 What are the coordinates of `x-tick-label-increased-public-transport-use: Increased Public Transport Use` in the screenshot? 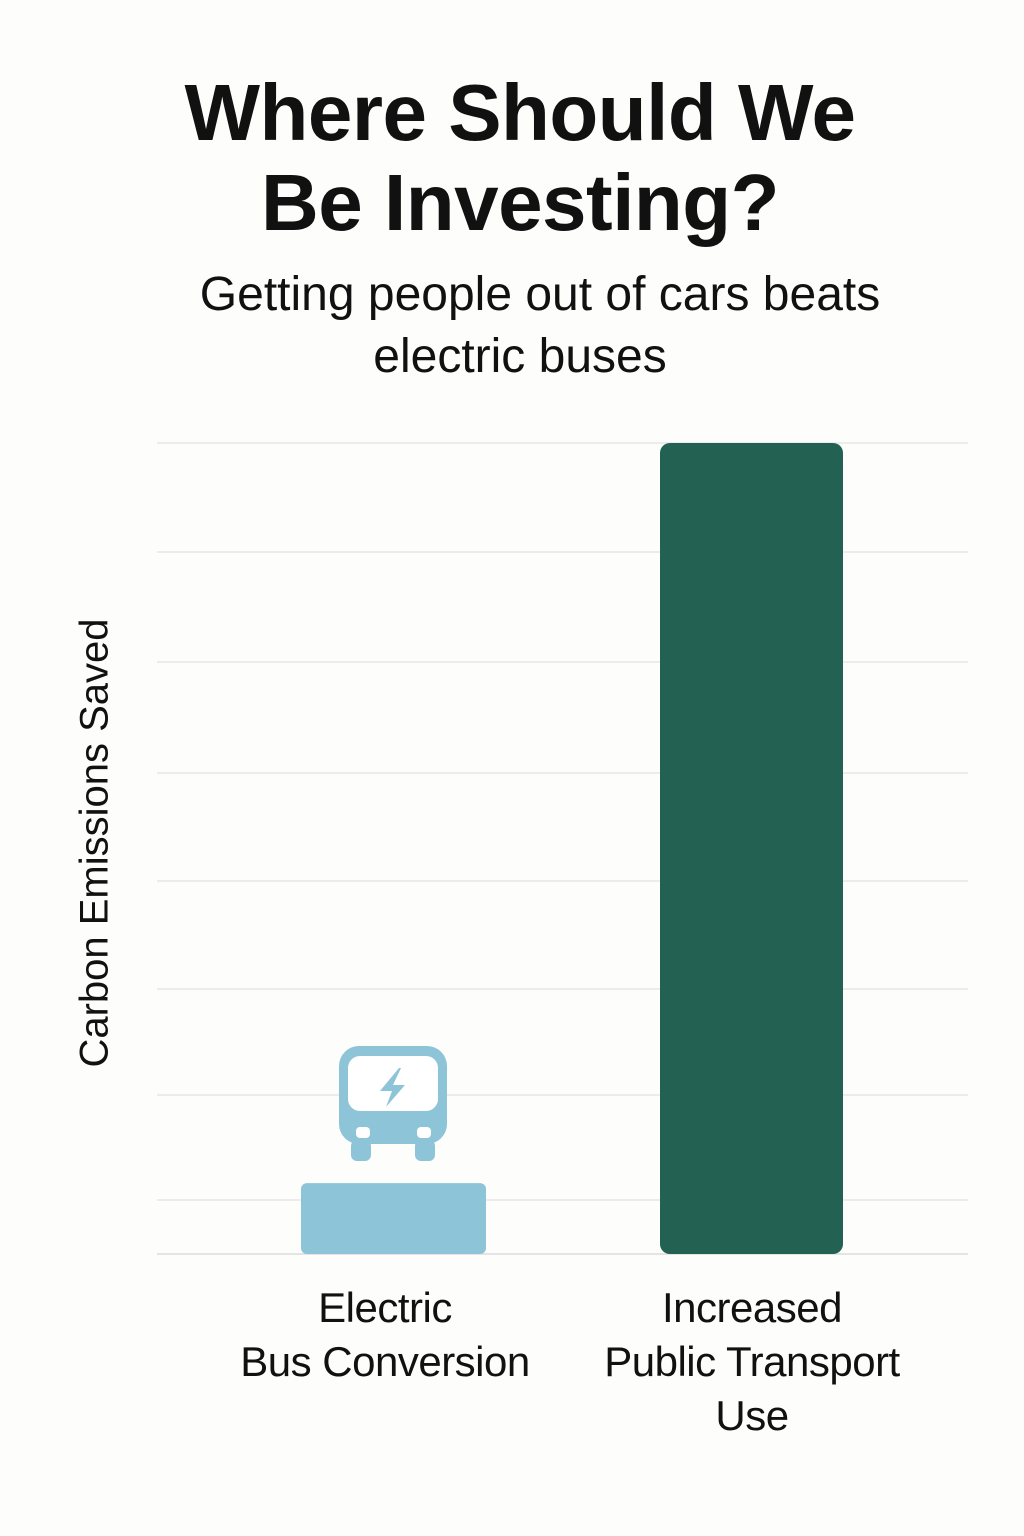 It's located at (752, 1362).